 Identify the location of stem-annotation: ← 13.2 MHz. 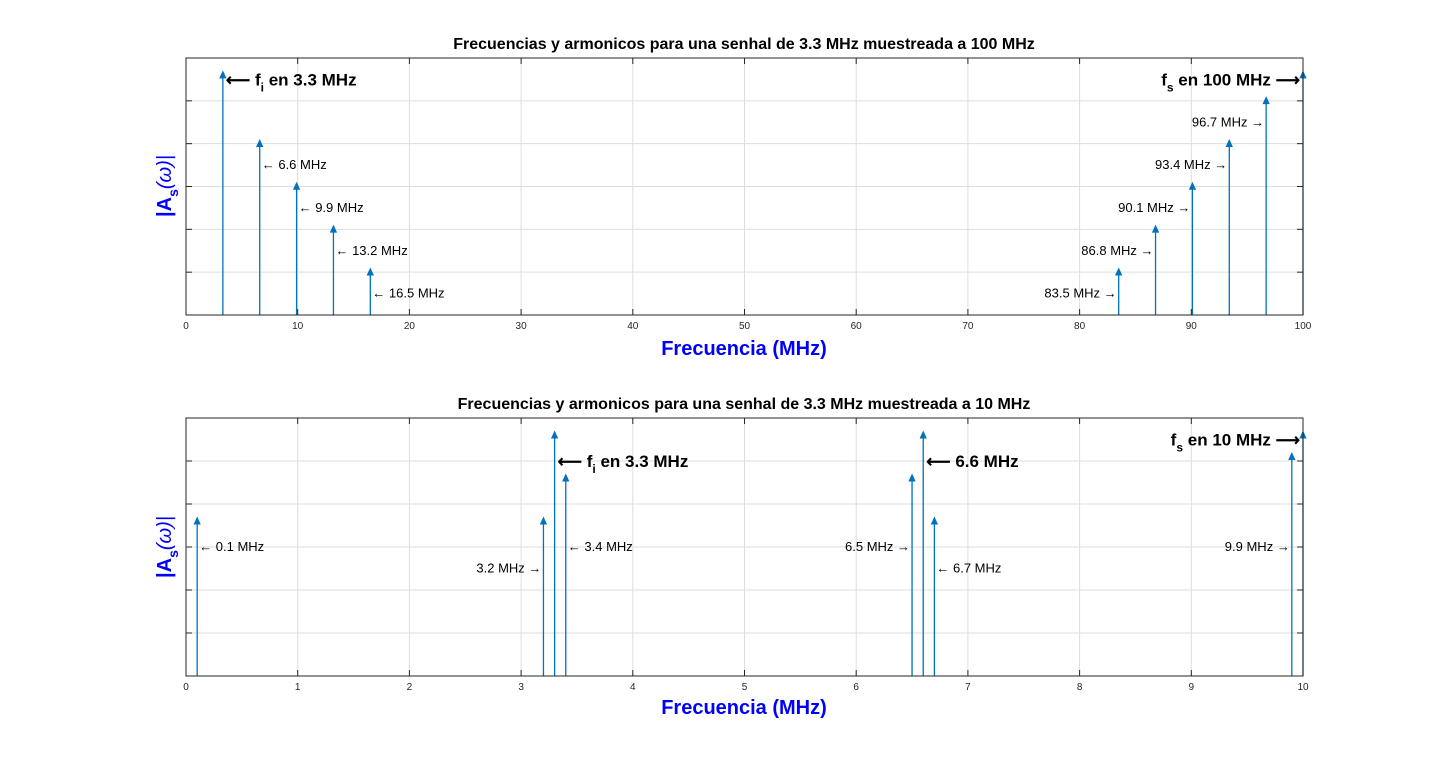
(371, 250).